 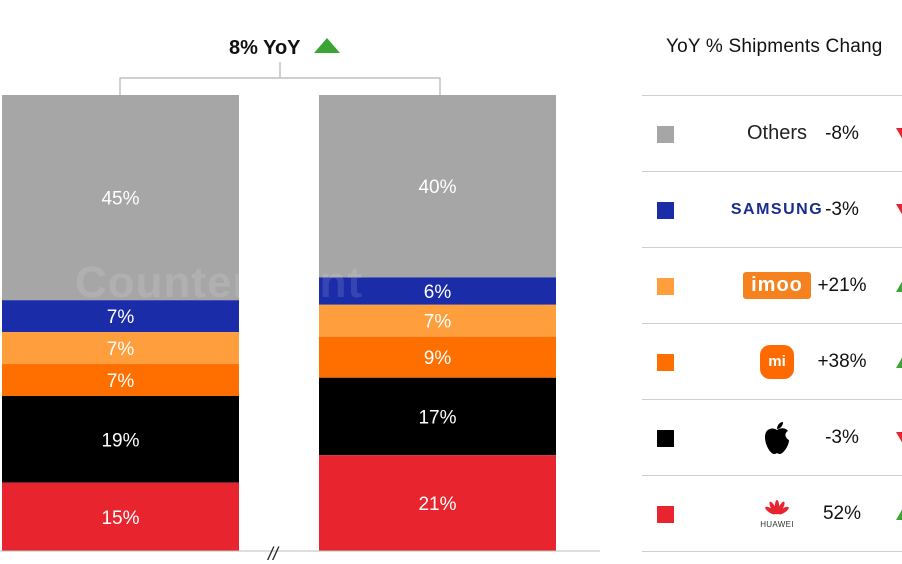 I want to click on bar-2-label-imoo: 7%, so click(x=438, y=322).